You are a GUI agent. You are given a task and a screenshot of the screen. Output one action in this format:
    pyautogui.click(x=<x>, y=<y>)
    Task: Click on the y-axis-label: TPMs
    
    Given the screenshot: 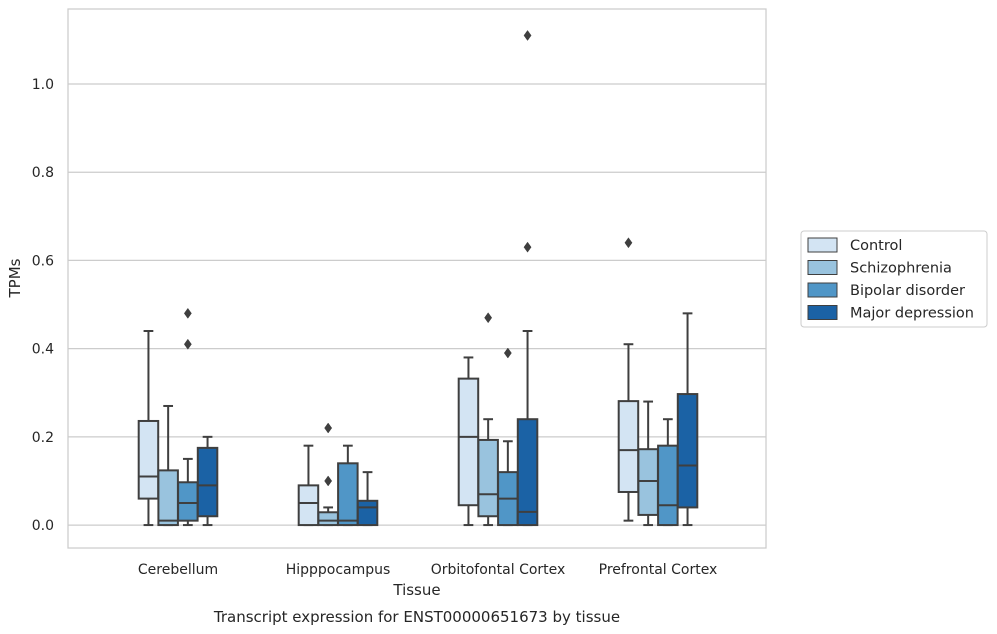 What is the action you would take?
    pyautogui.click(x=15, y=278)
    